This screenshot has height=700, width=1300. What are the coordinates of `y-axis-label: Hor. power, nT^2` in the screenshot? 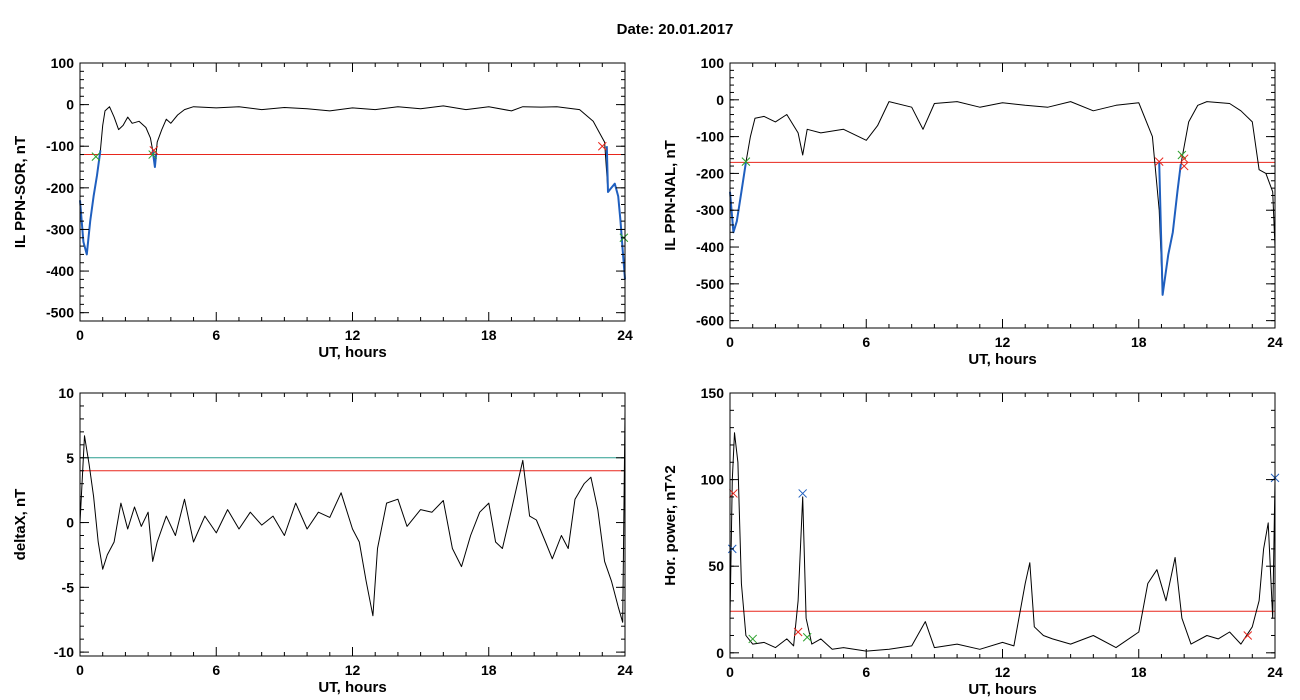 It's located at (670, 525).